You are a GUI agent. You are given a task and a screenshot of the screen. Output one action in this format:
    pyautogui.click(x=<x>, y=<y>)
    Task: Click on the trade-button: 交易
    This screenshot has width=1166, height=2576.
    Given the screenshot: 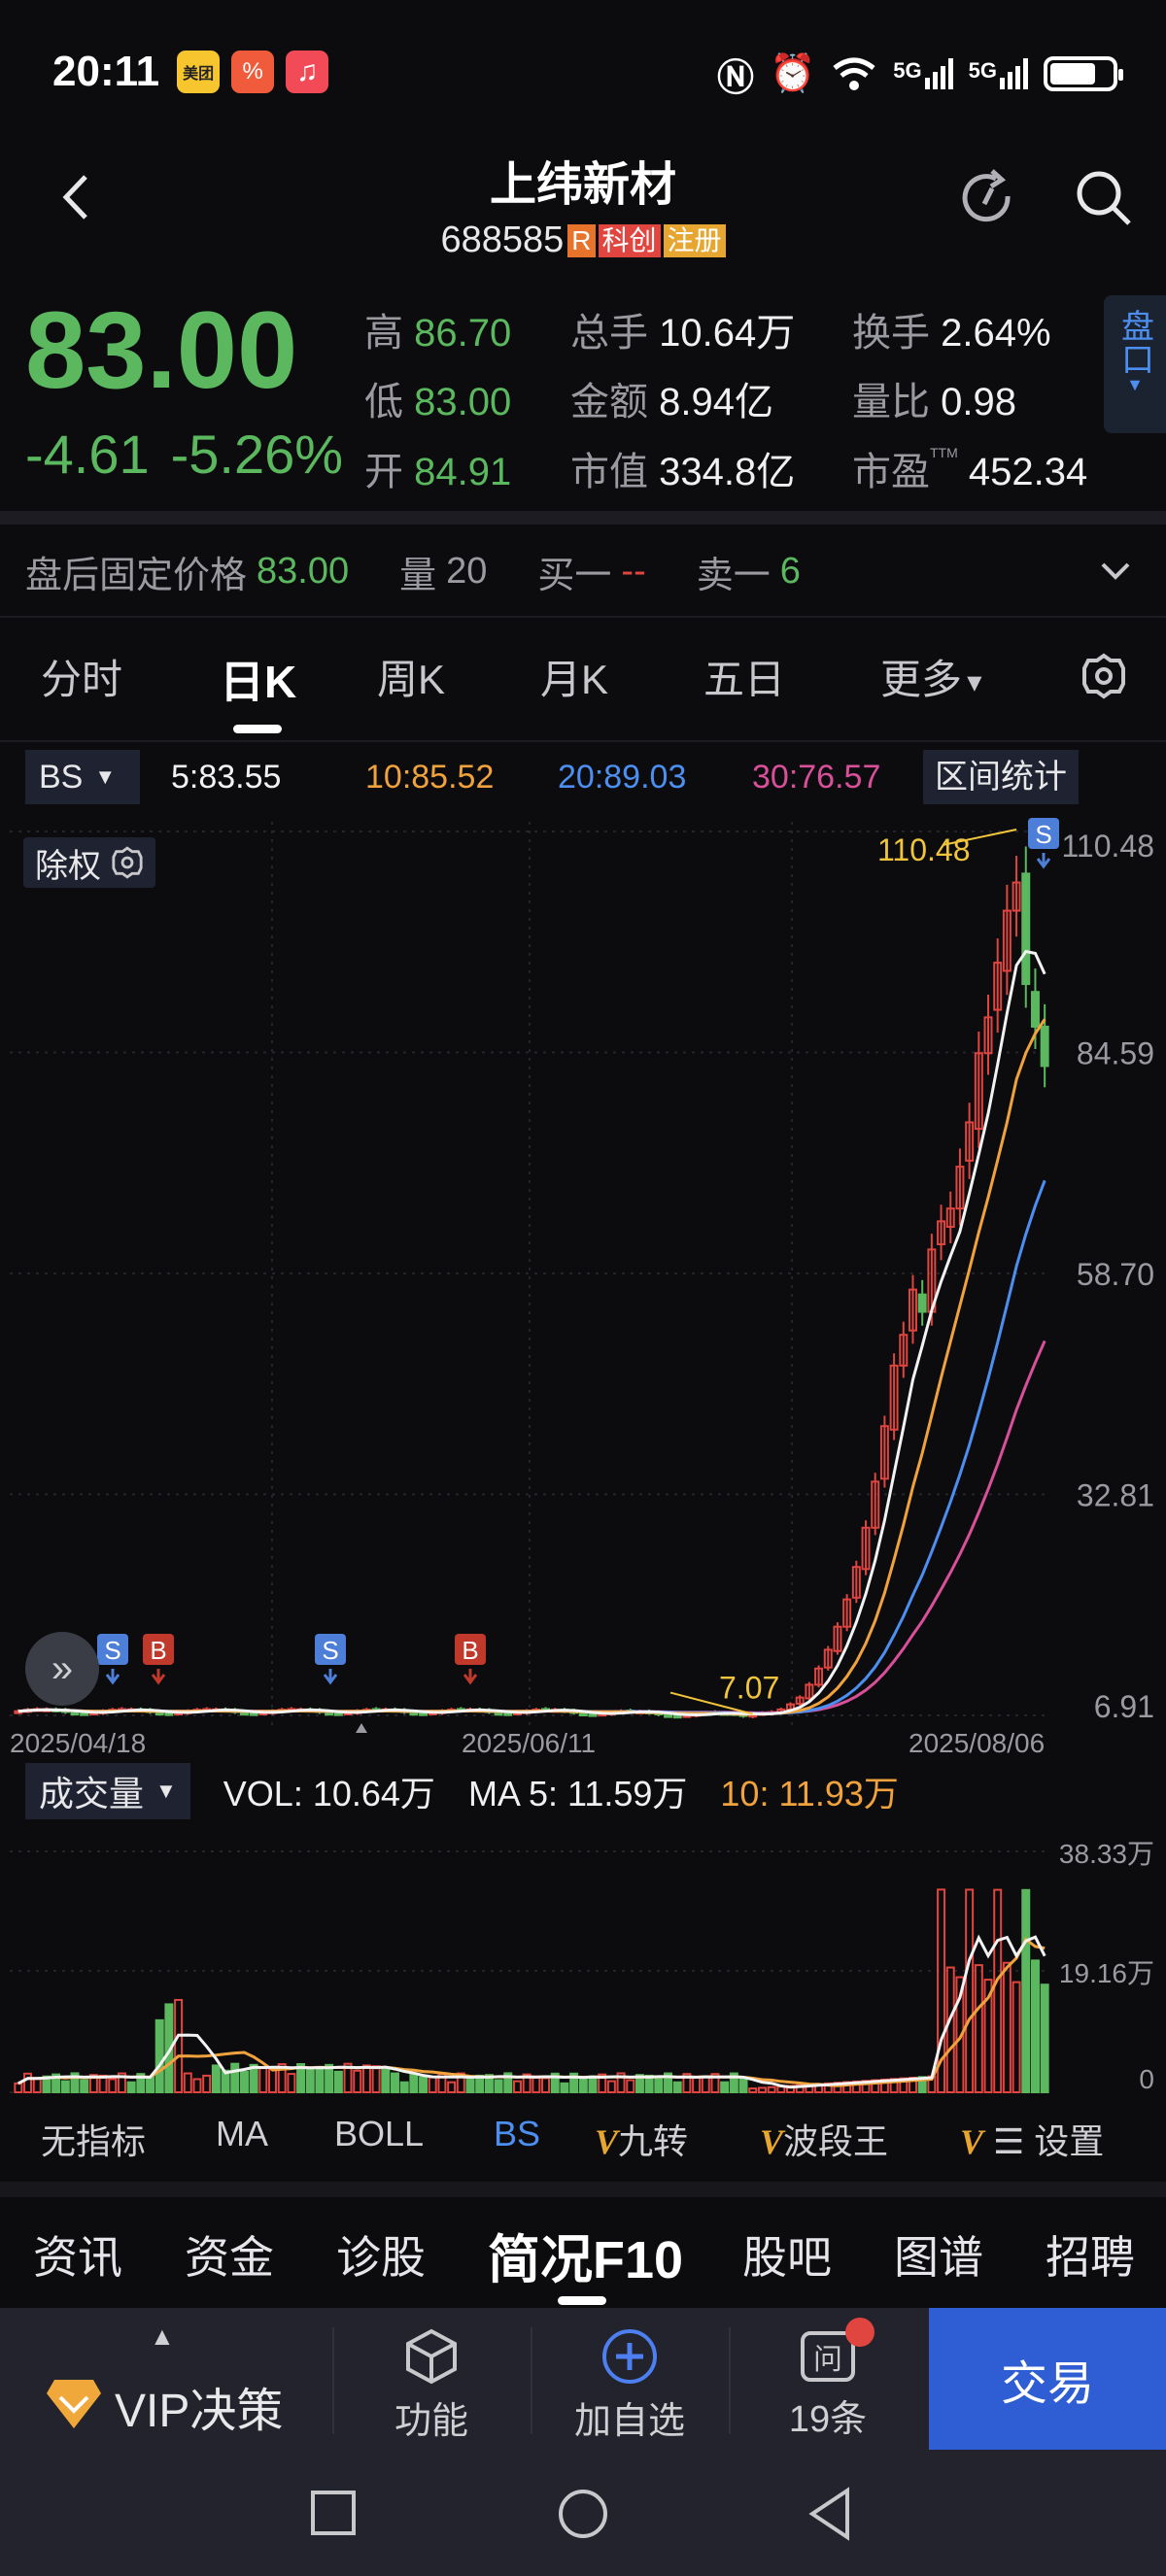 What is the action you would take?
    pyautogui.click(x=1047, y=2379)
    